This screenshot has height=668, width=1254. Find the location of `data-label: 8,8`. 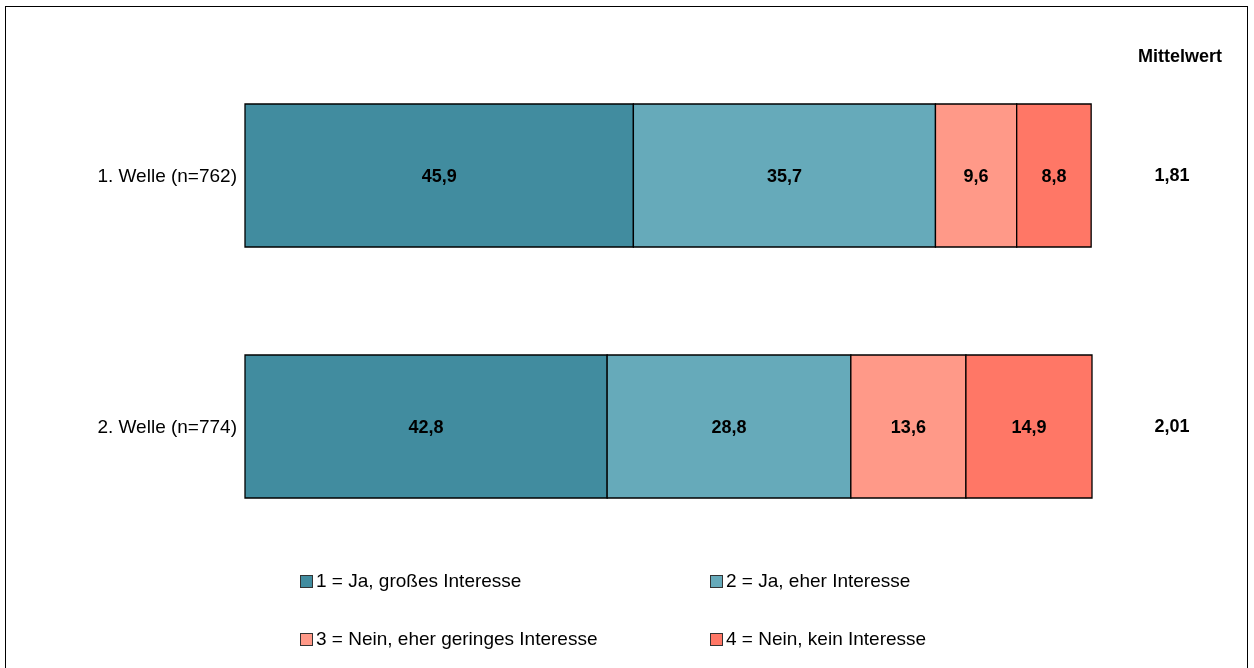

data-label: 8,8 is located at coordinates (1054, 175).